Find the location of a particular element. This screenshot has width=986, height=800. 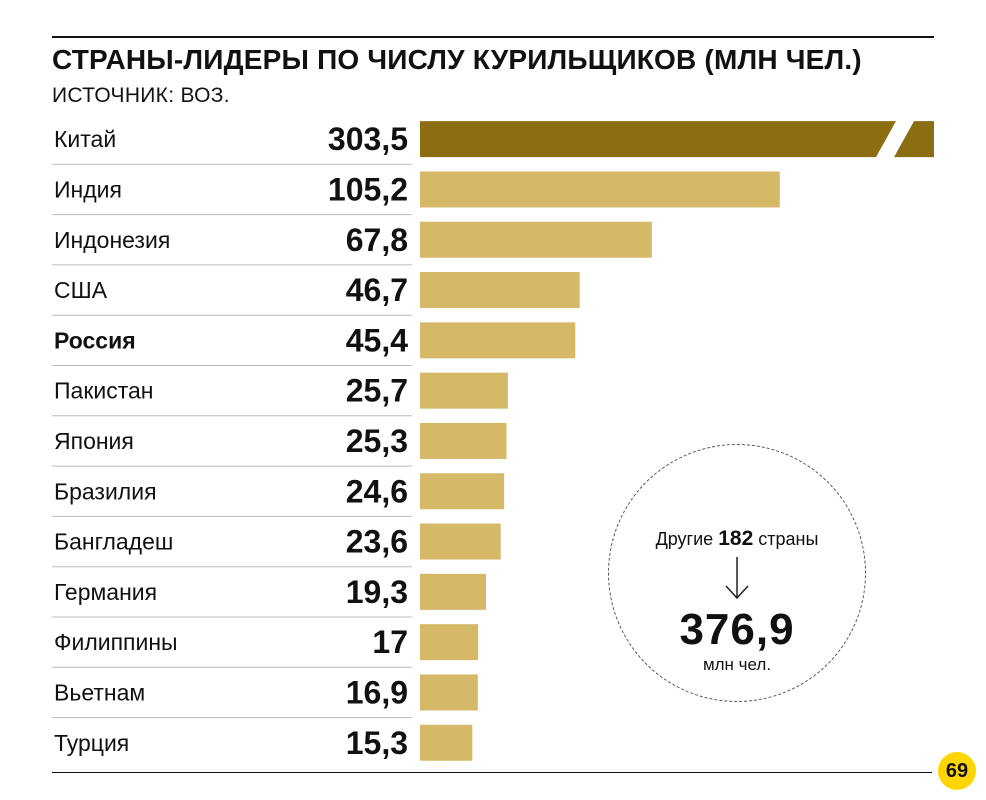

category-label: Пакистан is located at coordinates (104, 391).